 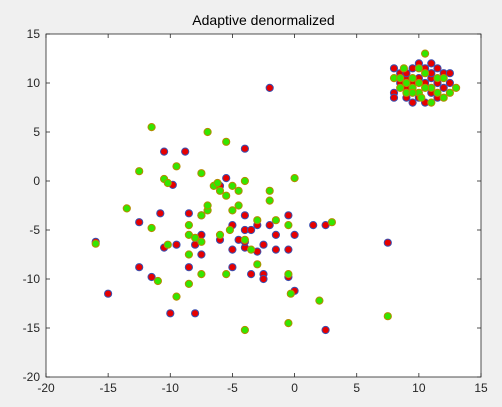 I want to click on x-tick-label: -5, so click(x=232, y=388).